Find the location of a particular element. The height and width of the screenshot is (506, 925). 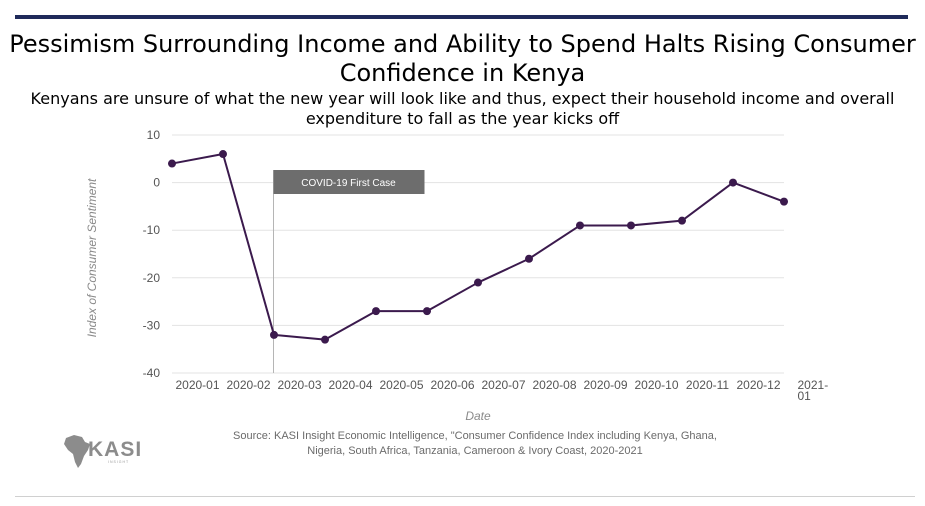

x-tick-label: 2020-06 is located at coordinates (452, 385).